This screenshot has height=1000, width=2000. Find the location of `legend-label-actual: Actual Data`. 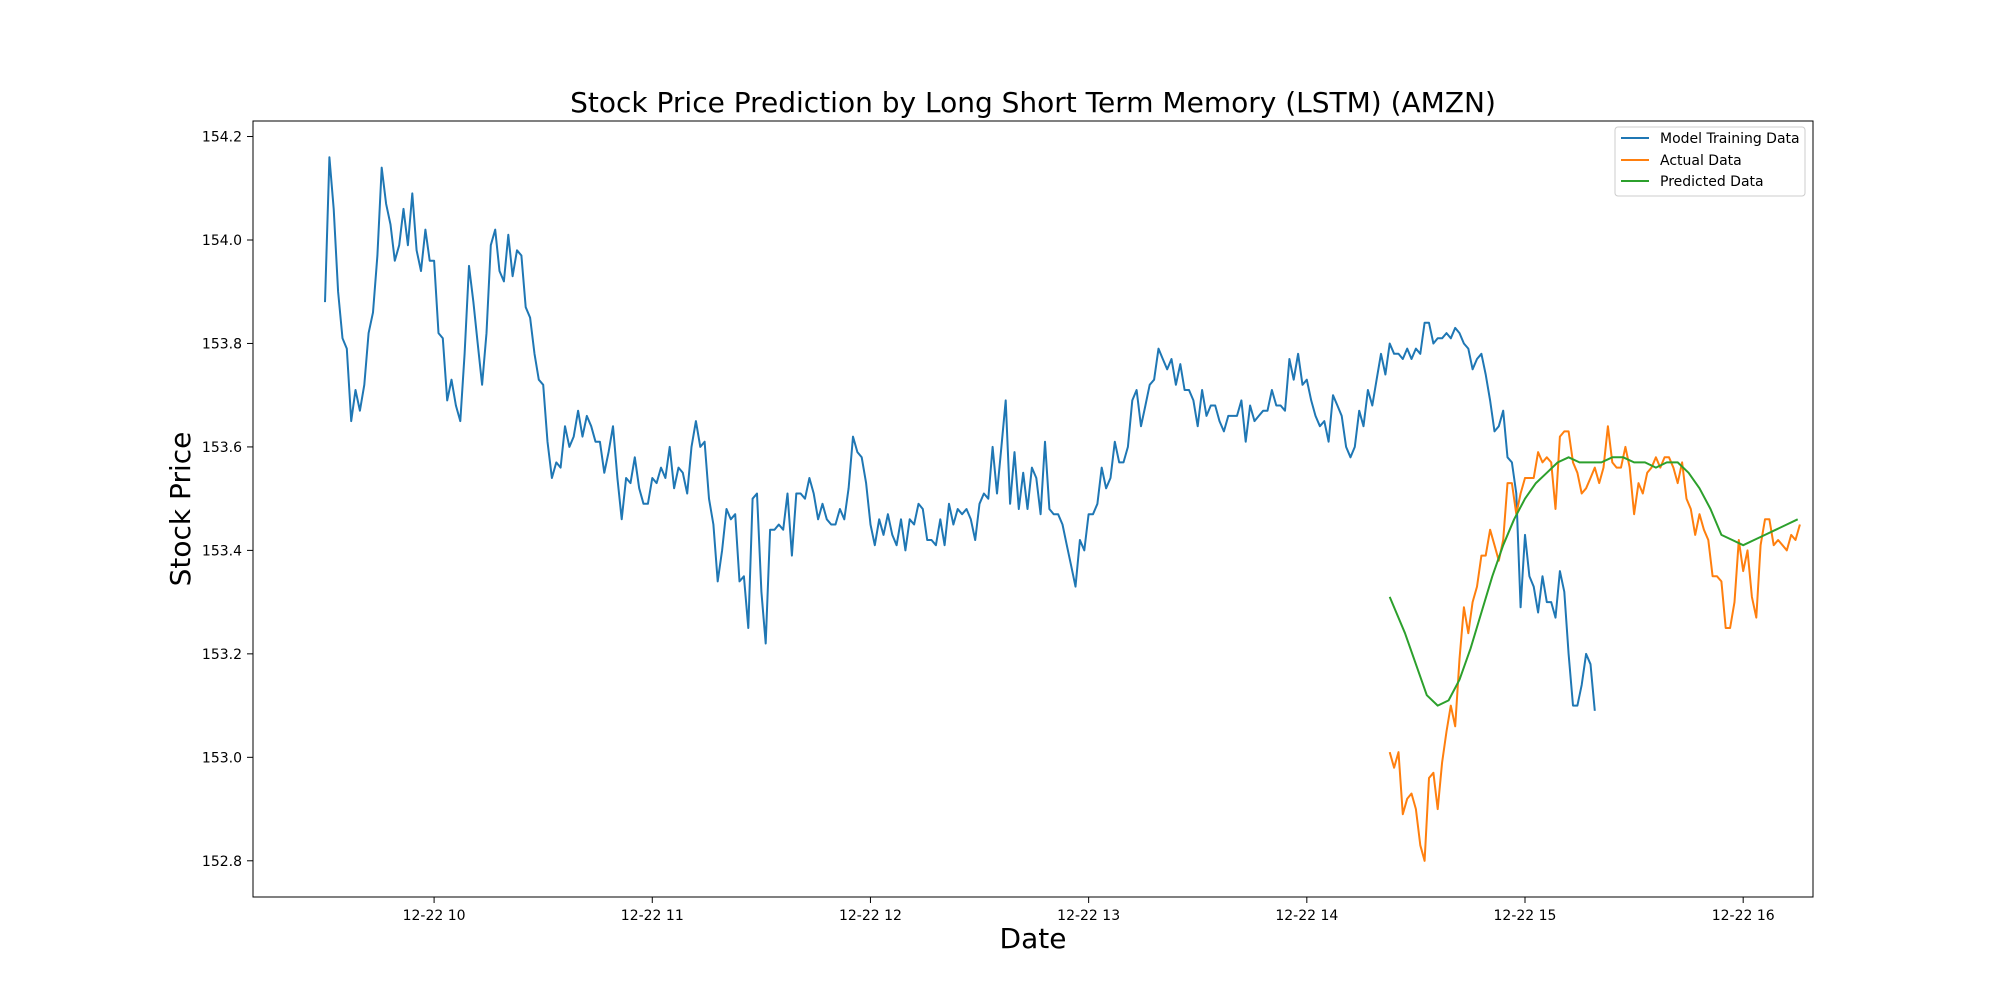

legend-label-actual: Actual Data is located at coordinates (1701, 161).